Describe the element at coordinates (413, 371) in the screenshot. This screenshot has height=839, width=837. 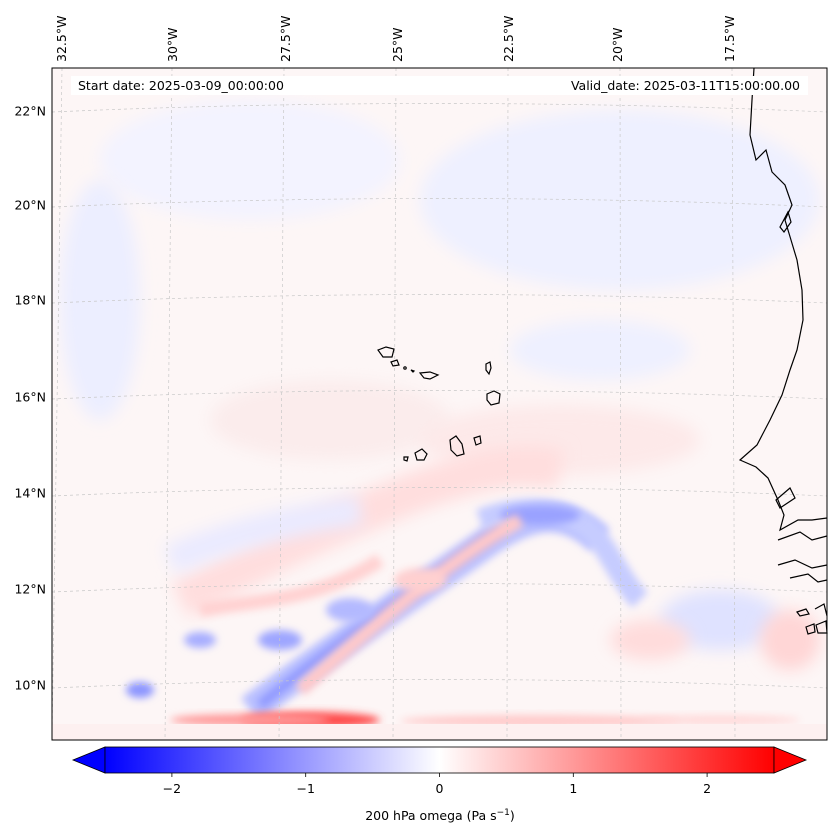
I see `island-ilheu` at that location.